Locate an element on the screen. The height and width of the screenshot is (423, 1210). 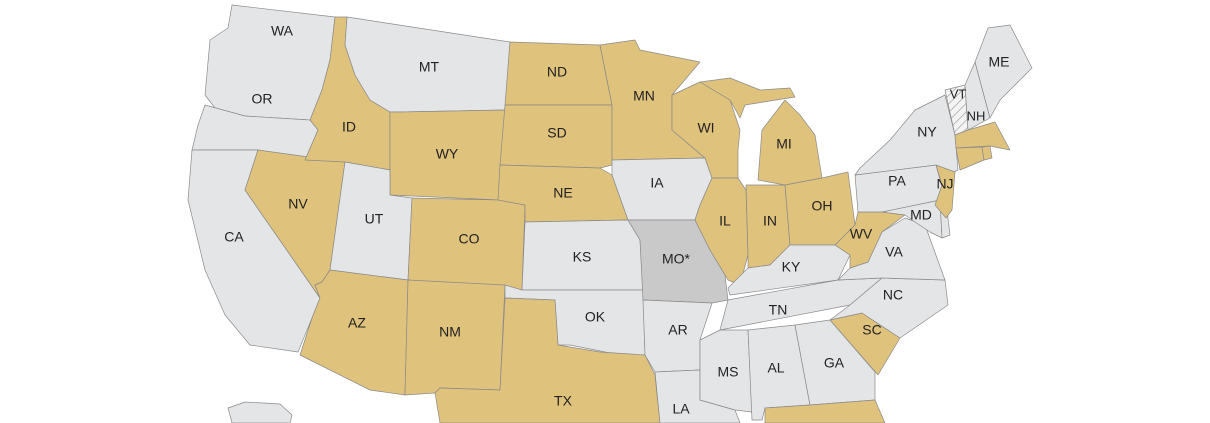
state-ak is located at coordinates (260, 412).